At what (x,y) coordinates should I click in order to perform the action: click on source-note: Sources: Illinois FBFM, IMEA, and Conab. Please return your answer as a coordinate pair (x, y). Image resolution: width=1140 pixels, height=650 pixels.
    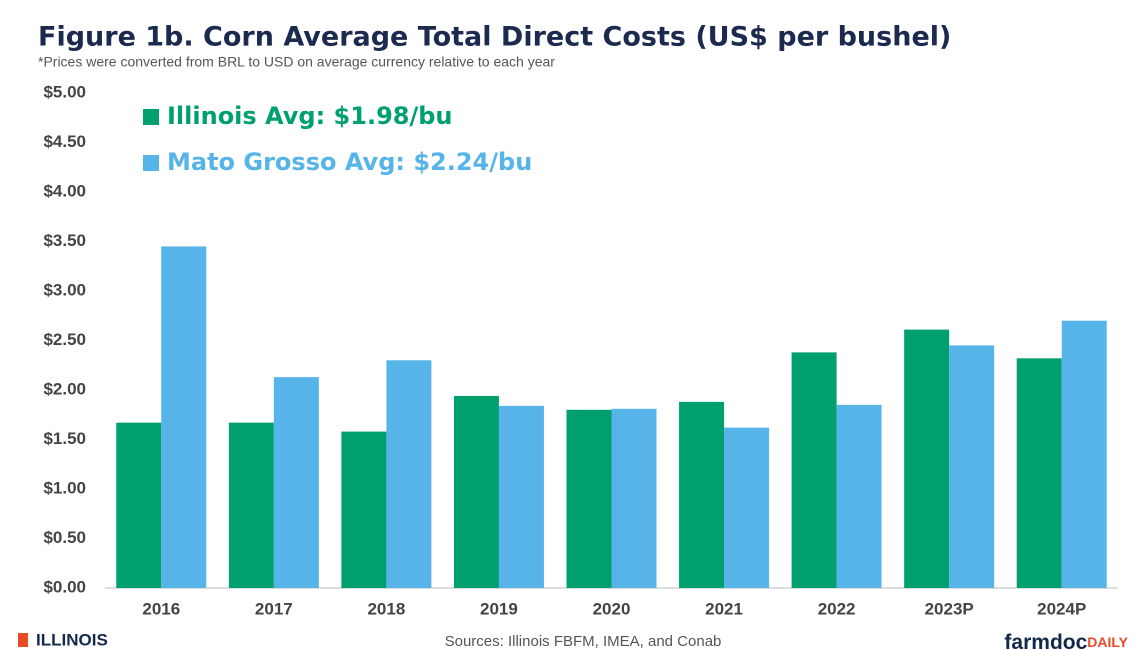
    Looking at the image, I should click on (583, 641).